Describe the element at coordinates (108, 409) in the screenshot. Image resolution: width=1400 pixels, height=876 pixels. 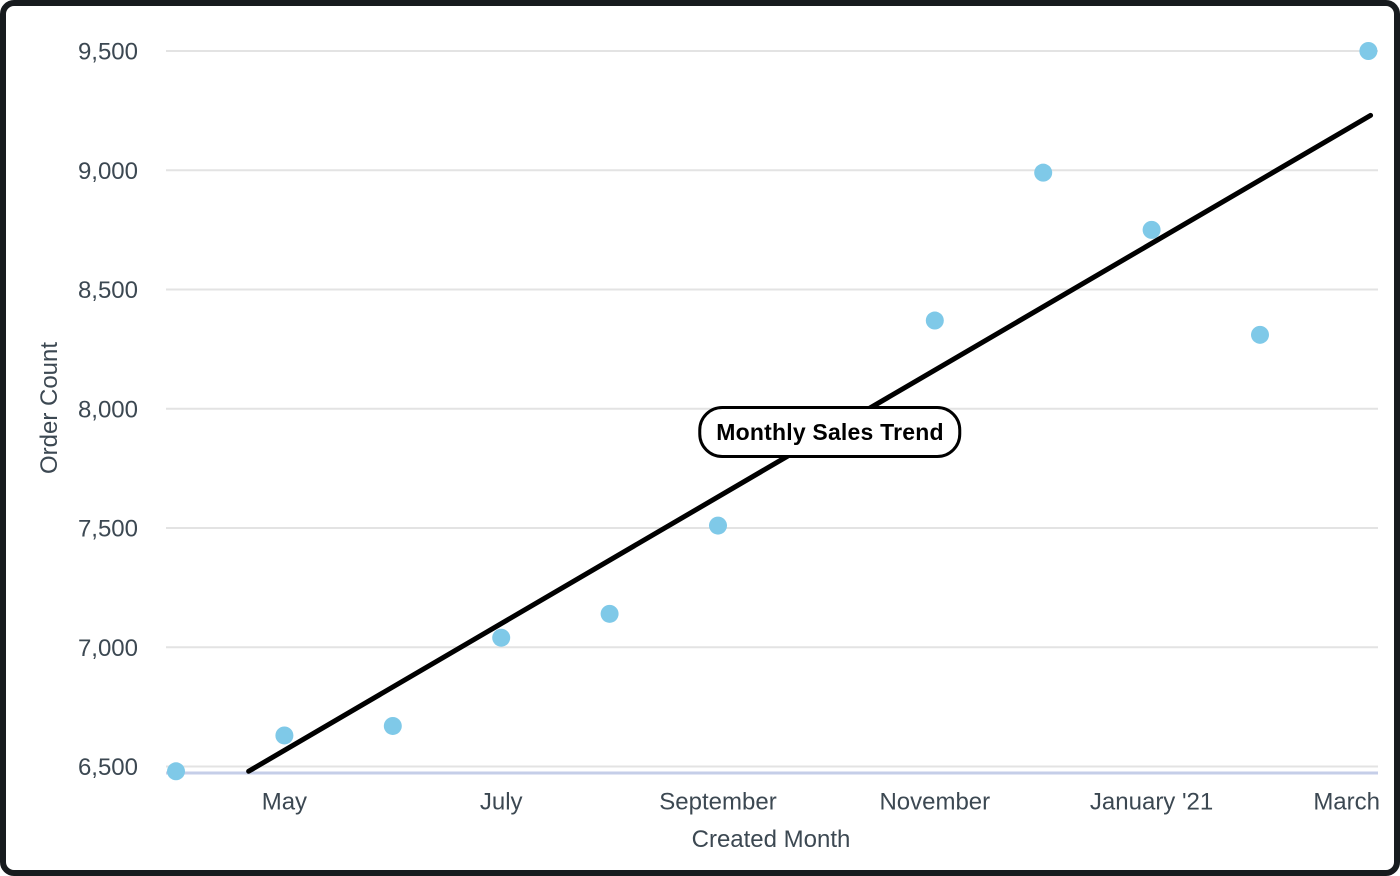
I see `y-tick-label: 8,000` at that location.